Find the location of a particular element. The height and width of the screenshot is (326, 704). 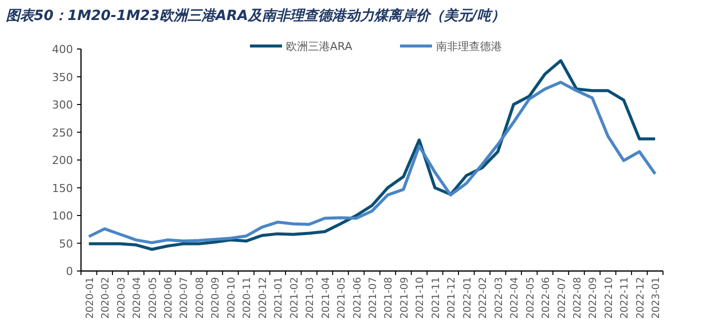

legend-label: 欧洲三港ARA is located at coordinates (319, 46).